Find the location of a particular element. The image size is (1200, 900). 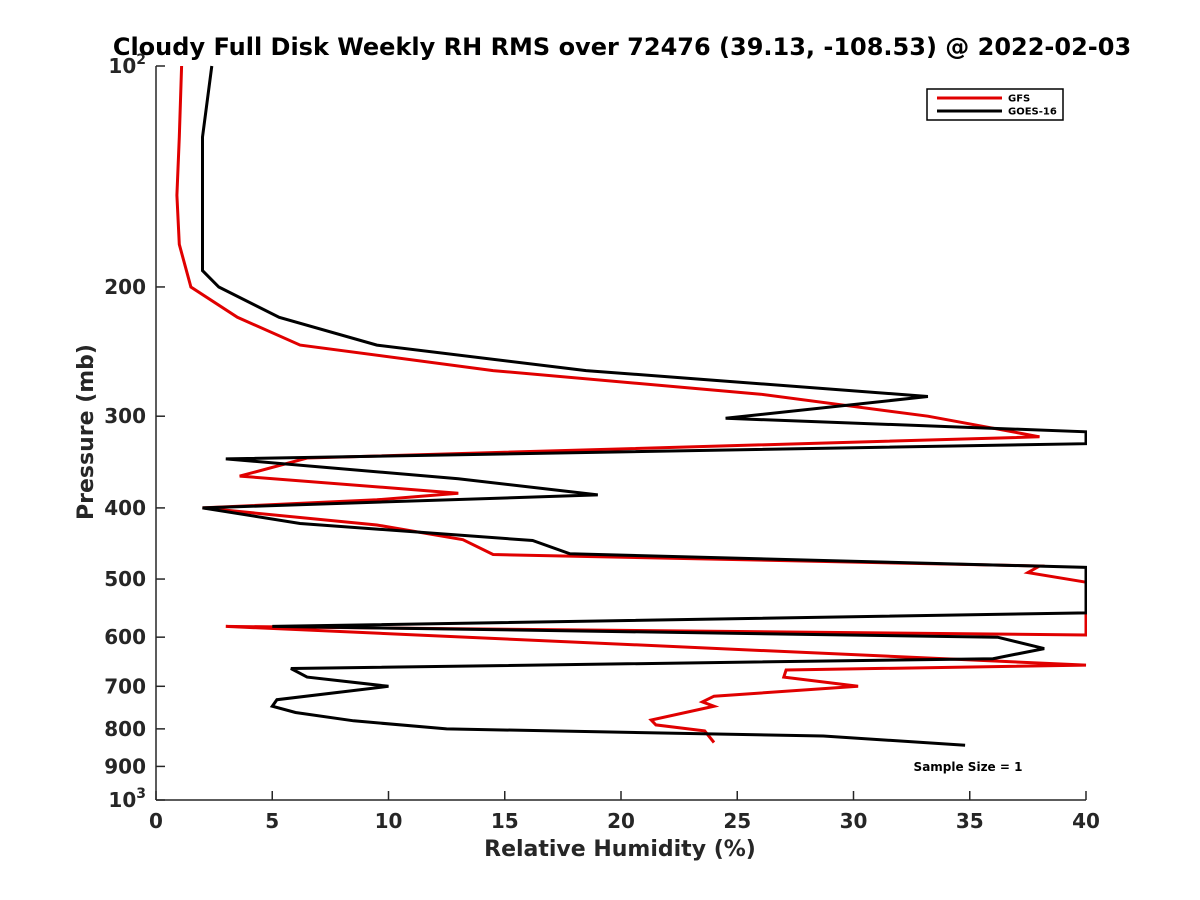

y-ticks: 10² 200 300 400 500 600 700 800 900 10³ is located at coordinates (134, 432).